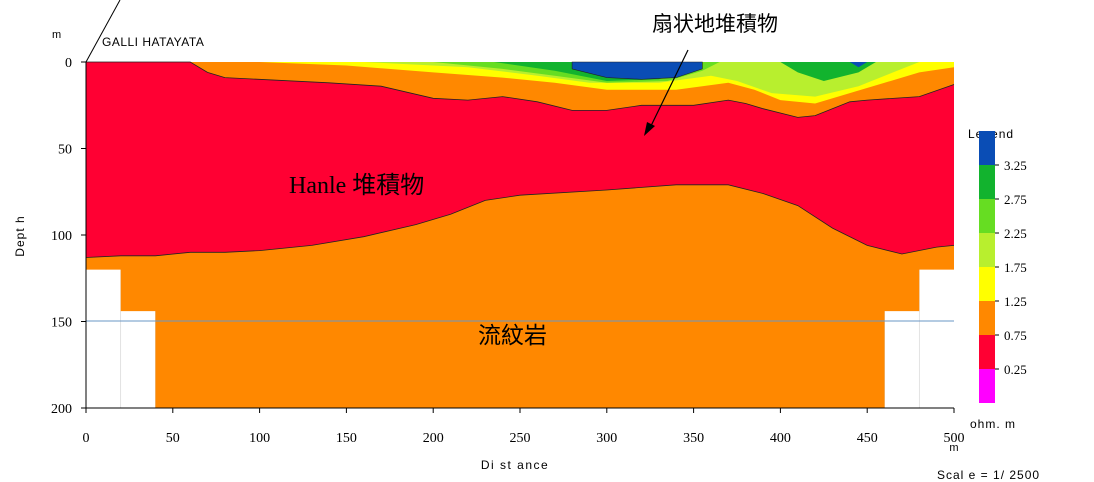 This screenshot has width=1094, height=482. What do you see at coordinates (520, 89) in the screenshot?
I see `orange-top-contour` at bounding box center [520, 89].